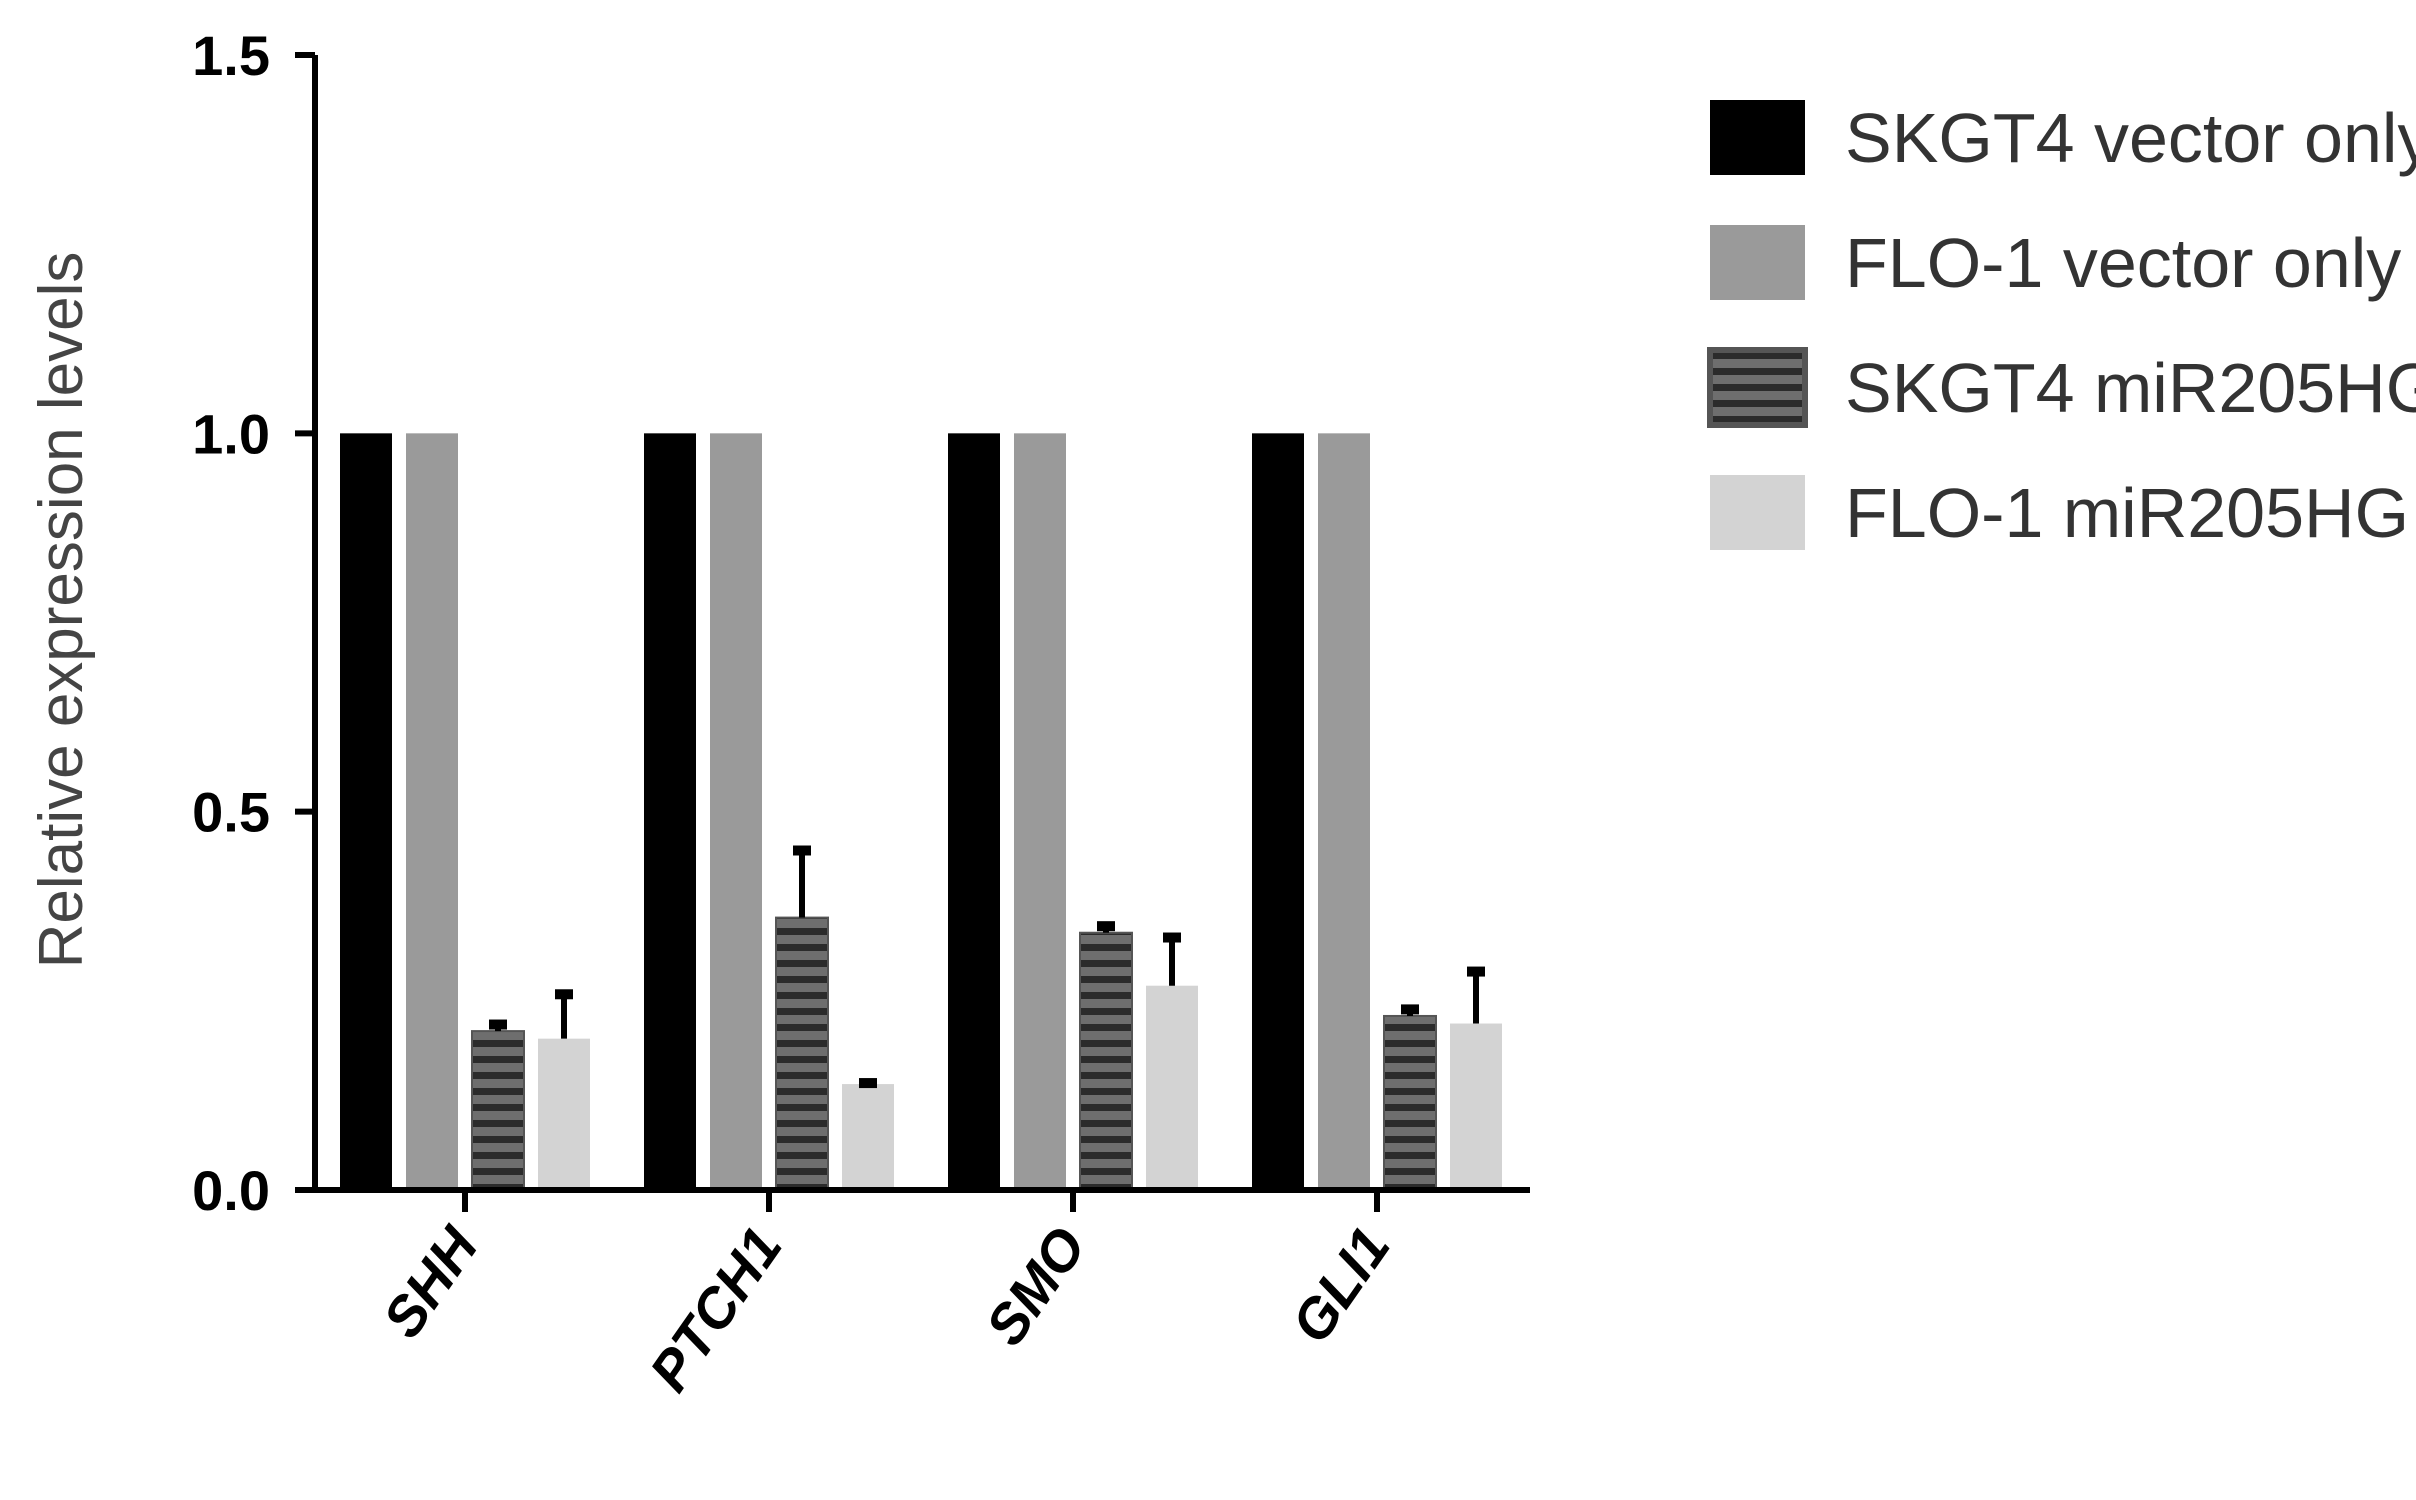 This screenshot has height=1500, width=2416. I want to click on y-tick-label: 1.0, so click(231, 433).